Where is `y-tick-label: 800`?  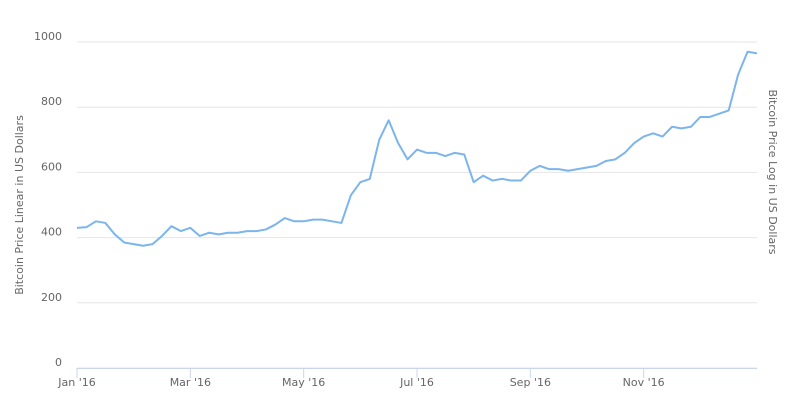
y-tick-label: 800 is located at coordinates (51, 101).